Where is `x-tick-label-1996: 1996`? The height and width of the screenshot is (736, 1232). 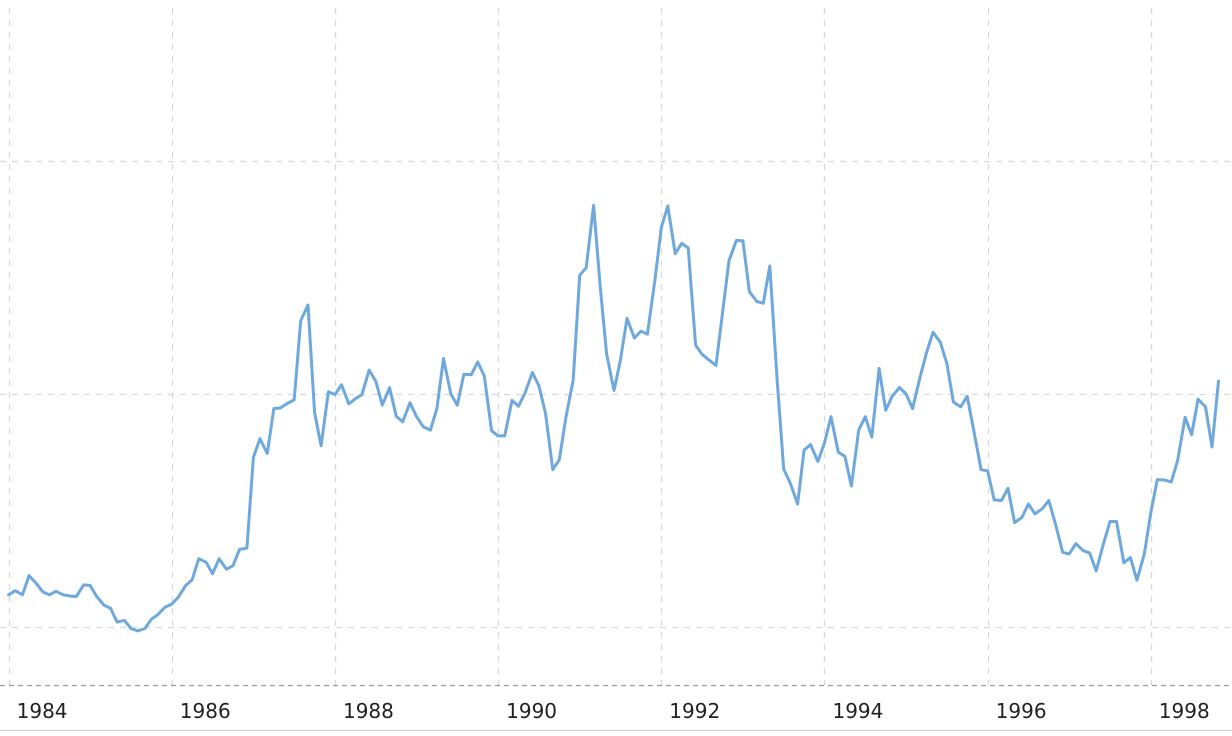
x-tick-label-1996: 1996 is located at coordinates (1021, 711).